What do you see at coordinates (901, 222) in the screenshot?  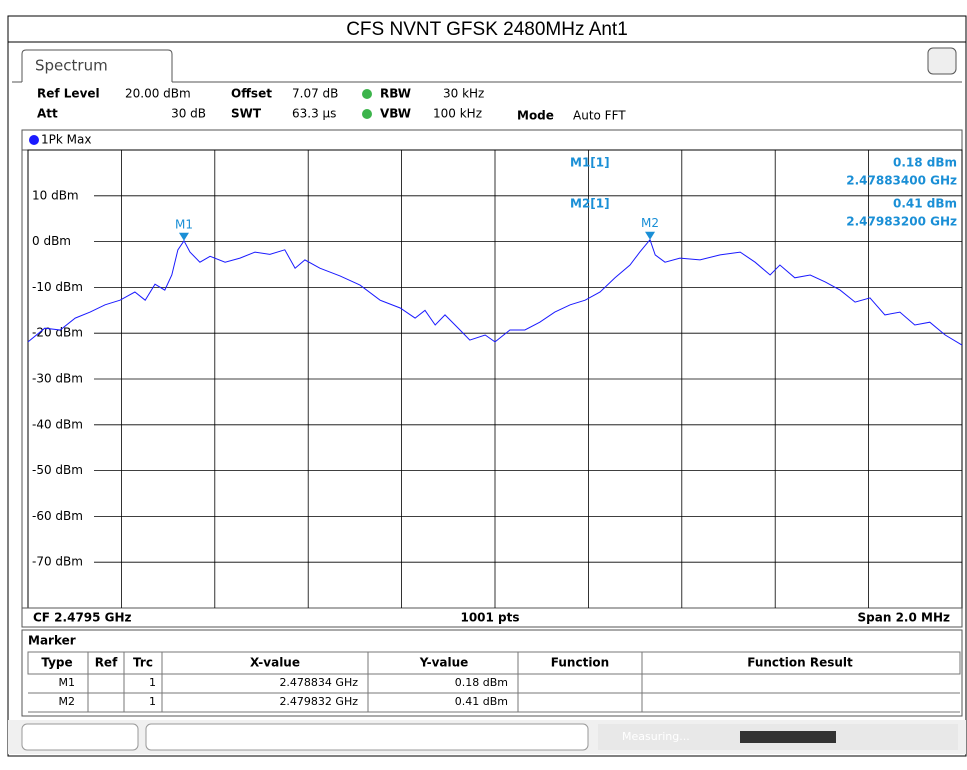 I see `marker-x: 2.47983200 GHz` at bounding box center [901, 222].